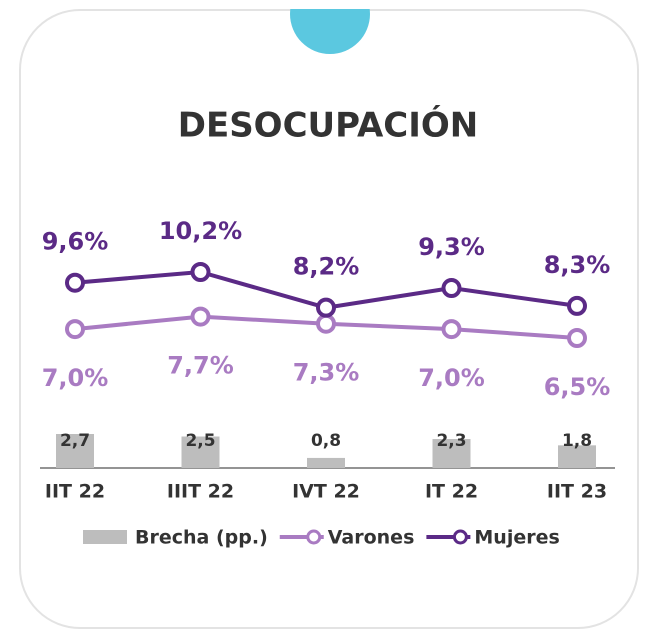 The height and width of the screenshot is (639, 645). What do you see at coordinates (326, 492) in the screenshot?
I see `x-tick-label: IVT 22` at bounding box center [326, 492].